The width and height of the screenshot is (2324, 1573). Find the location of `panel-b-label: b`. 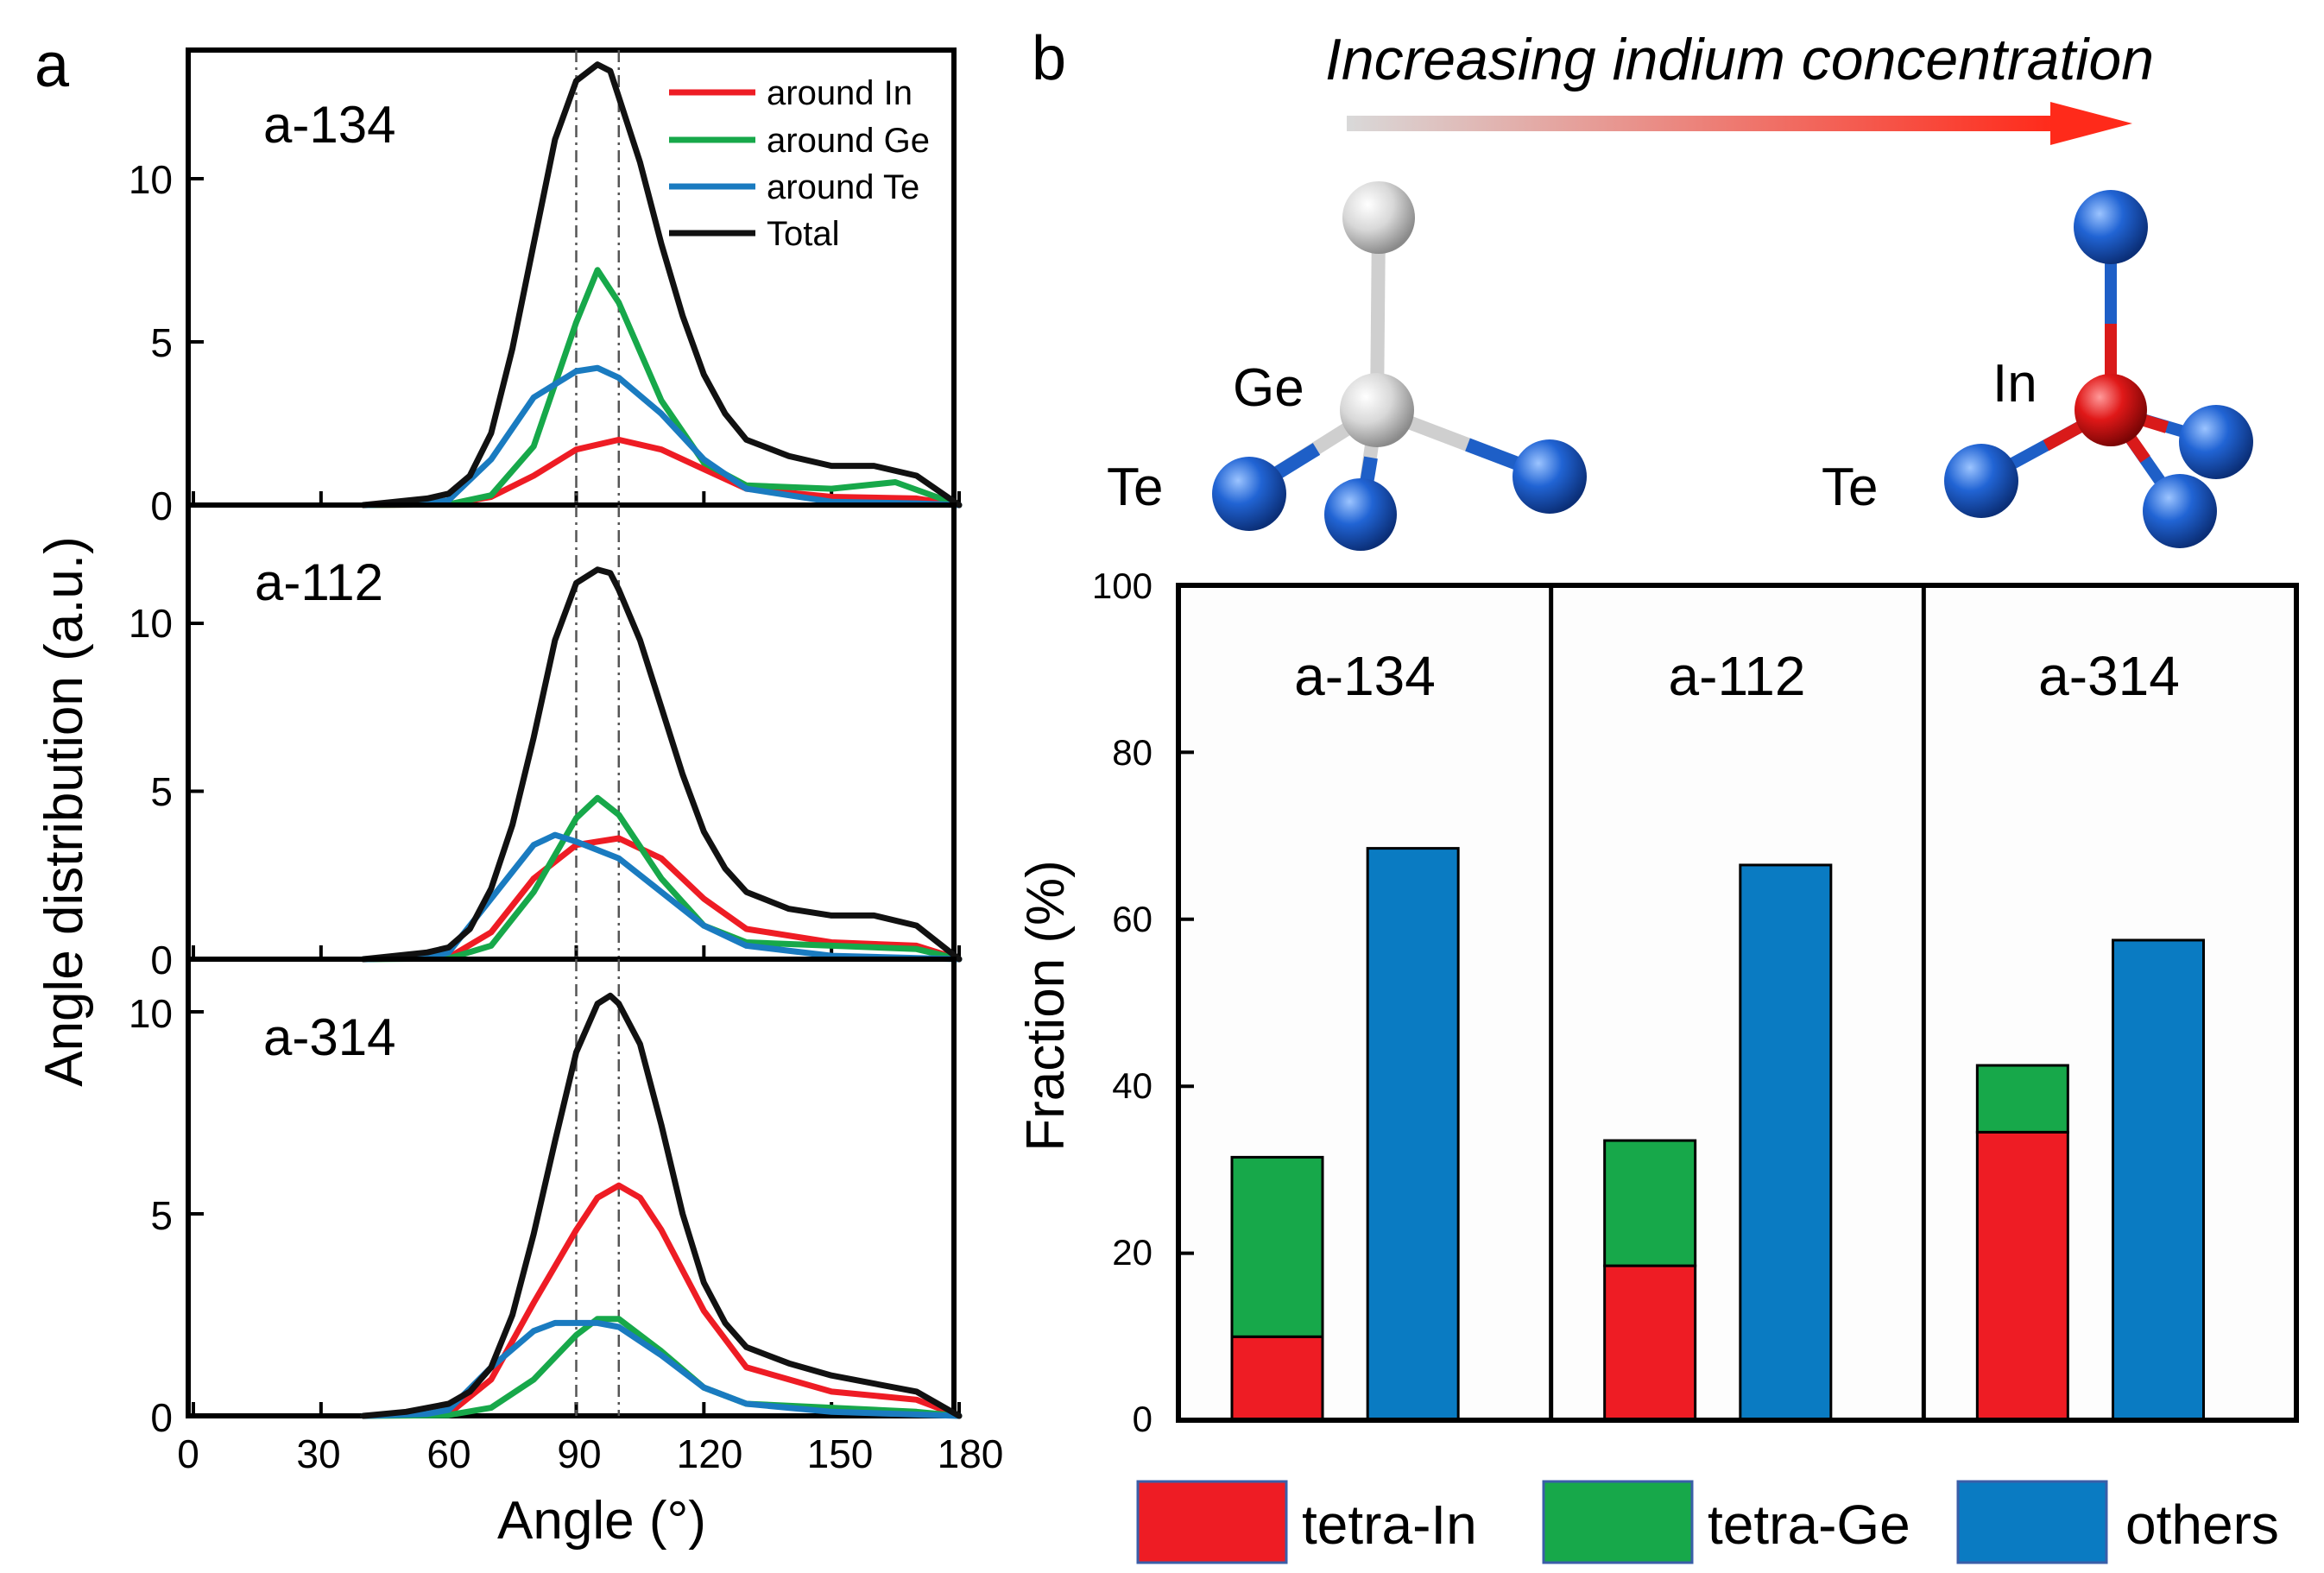

panel-b-label: b is located at coordinates (1049, 58).